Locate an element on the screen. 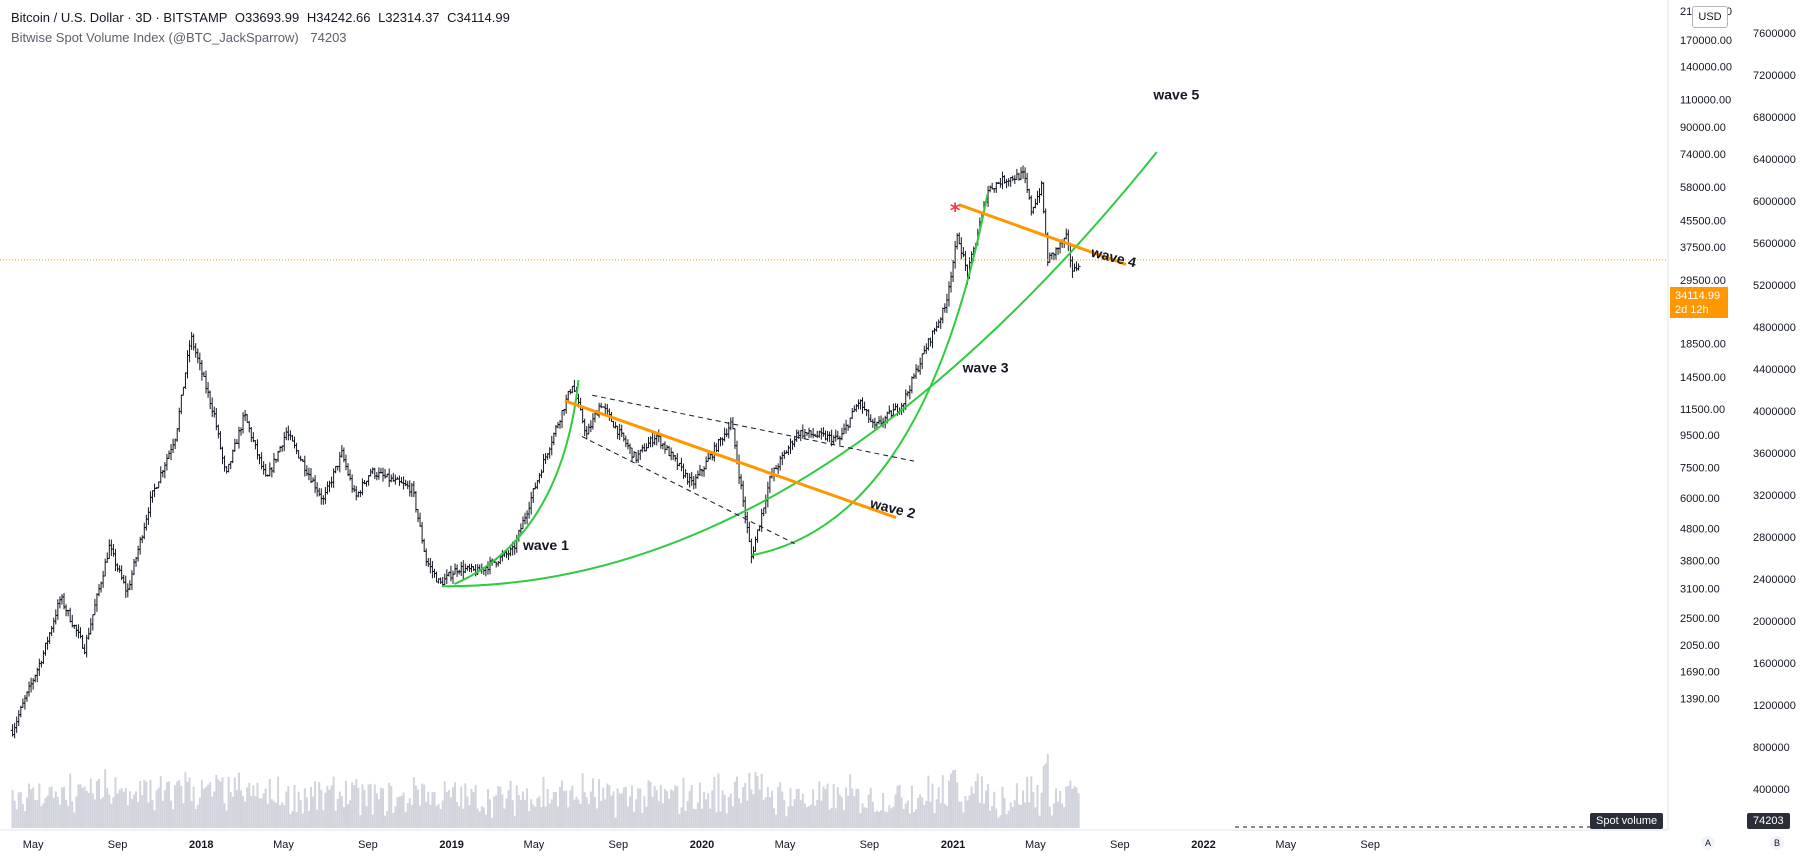 The image size is (1810, 856). high-value: H34242.66 is located at coordinates (338, 17).